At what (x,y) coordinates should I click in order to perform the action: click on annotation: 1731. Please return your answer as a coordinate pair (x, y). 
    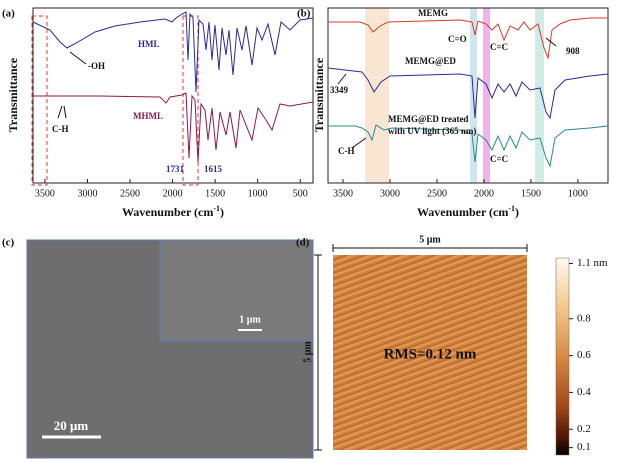
    Looking at the image, I should click on (175, 169).